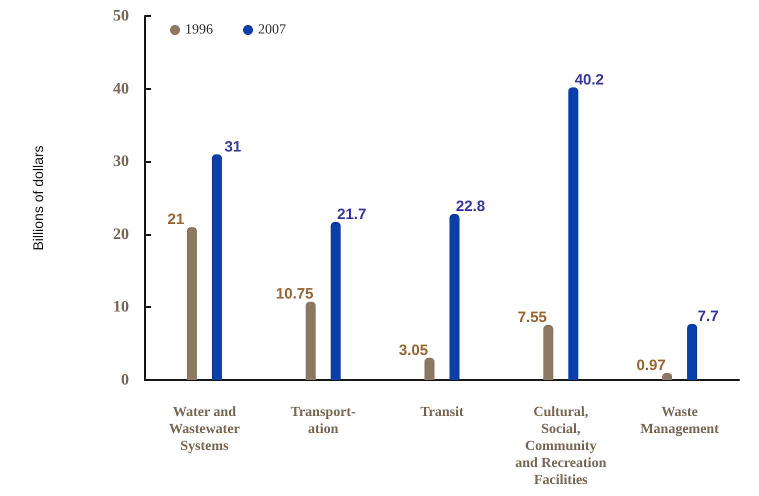 Image resolution: width=759 pixels, height=496 pixels. I want to click on data-label: 3.05, so click(413, 350).